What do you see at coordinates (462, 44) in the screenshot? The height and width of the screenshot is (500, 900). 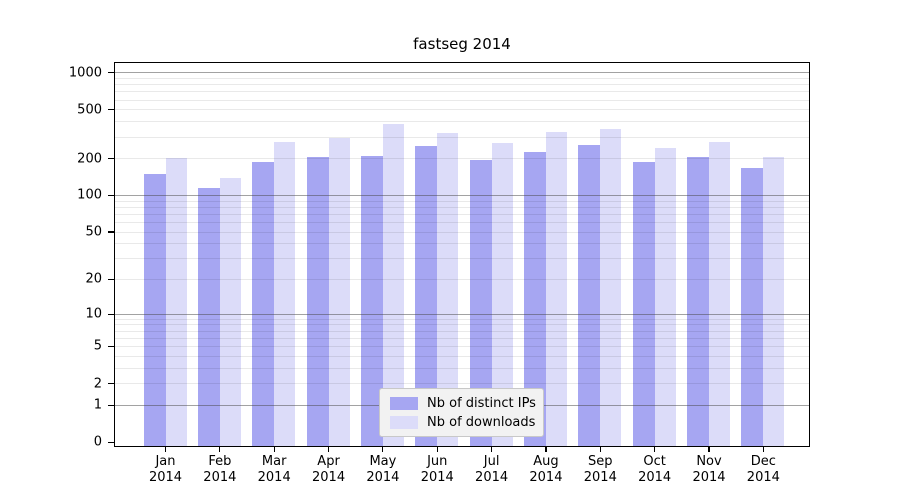 I see `chart-title: fastseg 2014` at bounding box center [462, 44].